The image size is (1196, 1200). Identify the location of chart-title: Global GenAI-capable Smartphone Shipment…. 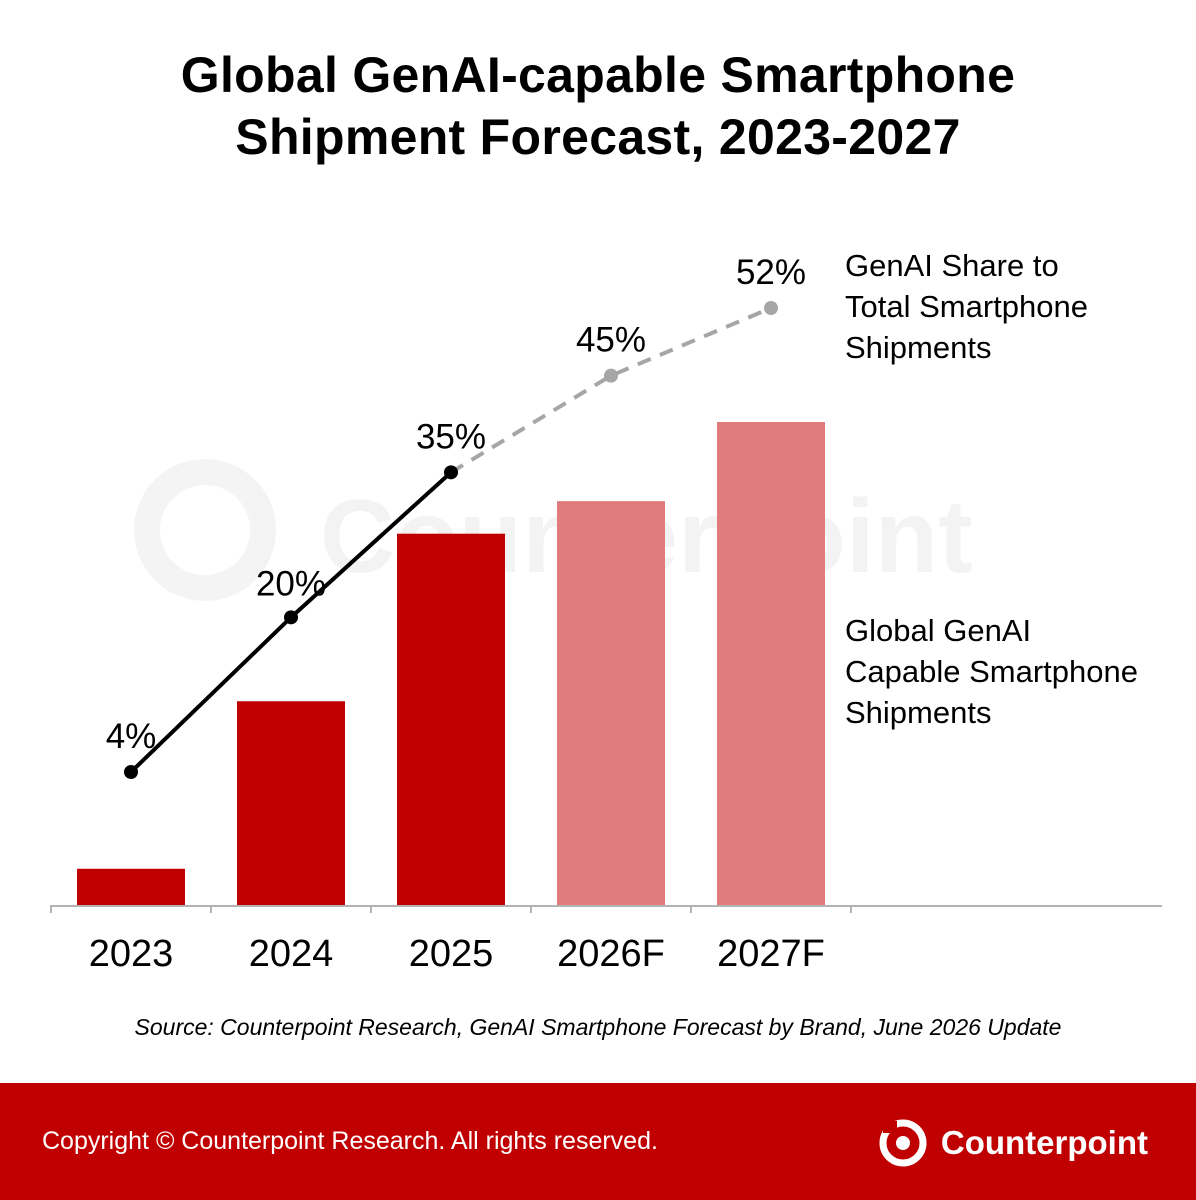
(598, 106).